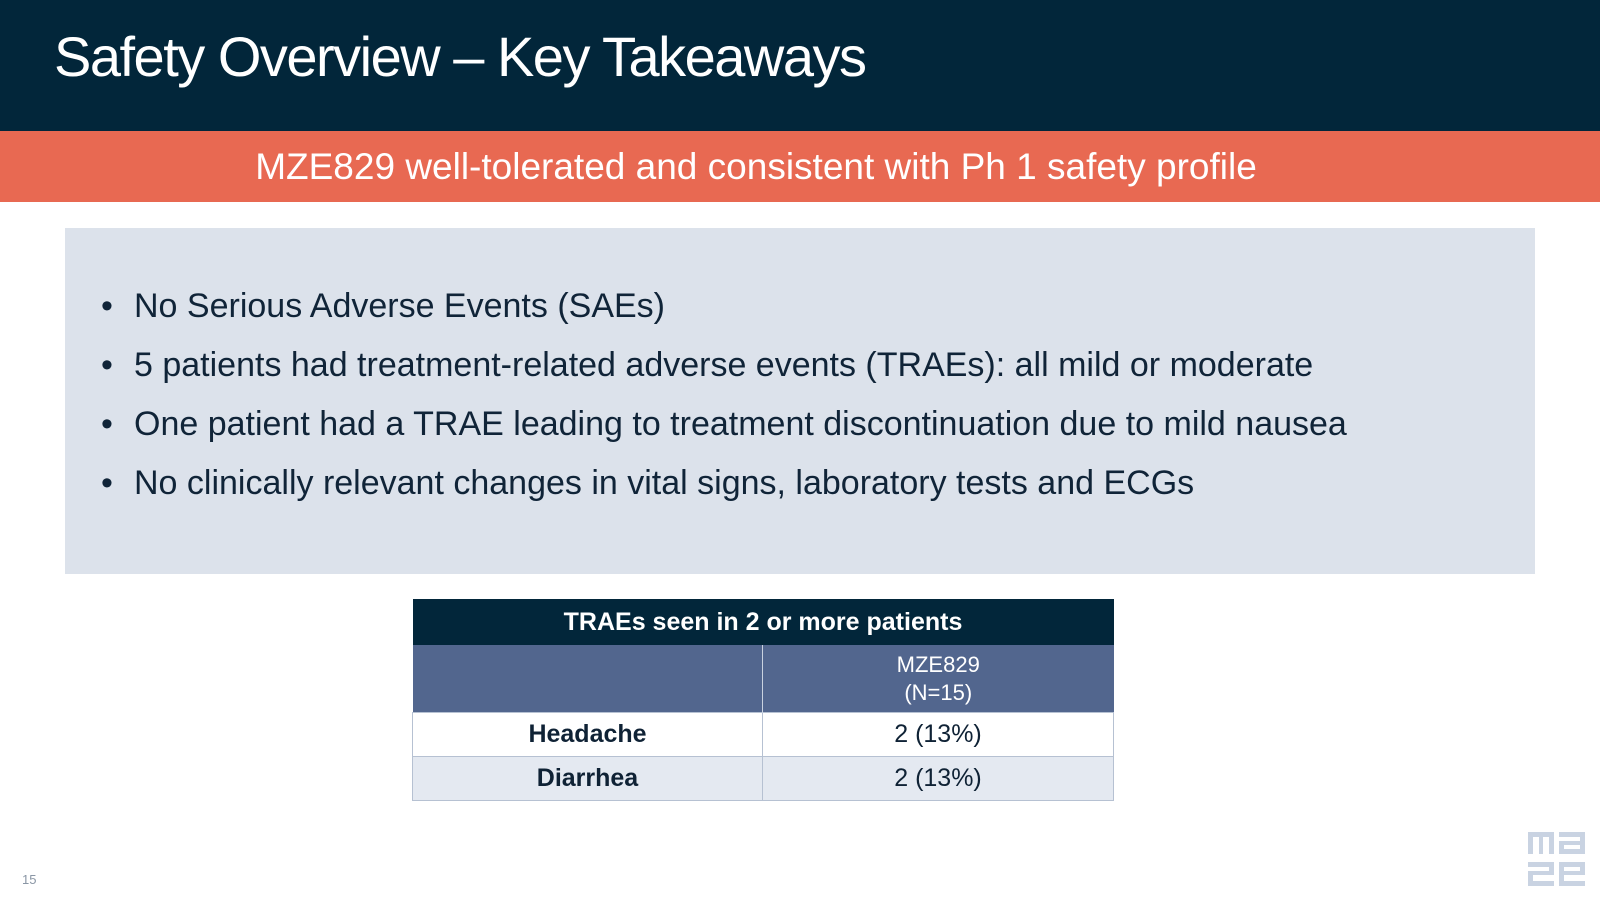 The height and width of the screenshot is (900, 1600). I want to click on page-number: 15, so click(29, 879).